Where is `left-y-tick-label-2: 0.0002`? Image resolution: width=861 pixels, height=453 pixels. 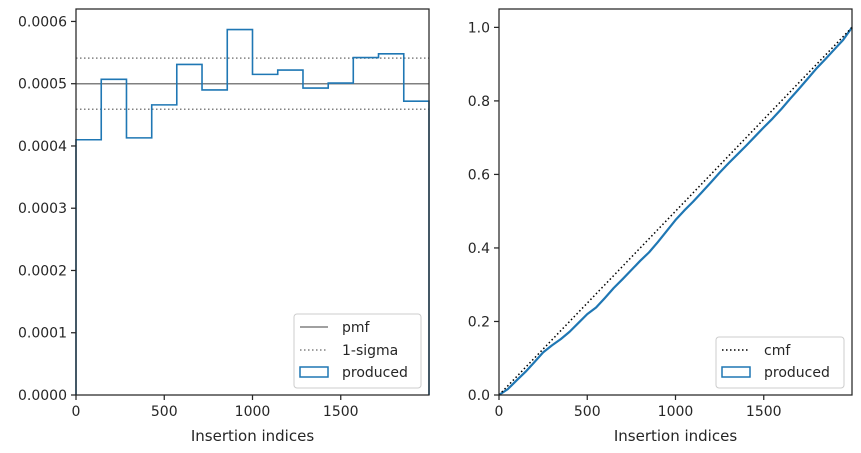 left-y-tick-label-2: 0.0002 is located at coordinates (42, 271).